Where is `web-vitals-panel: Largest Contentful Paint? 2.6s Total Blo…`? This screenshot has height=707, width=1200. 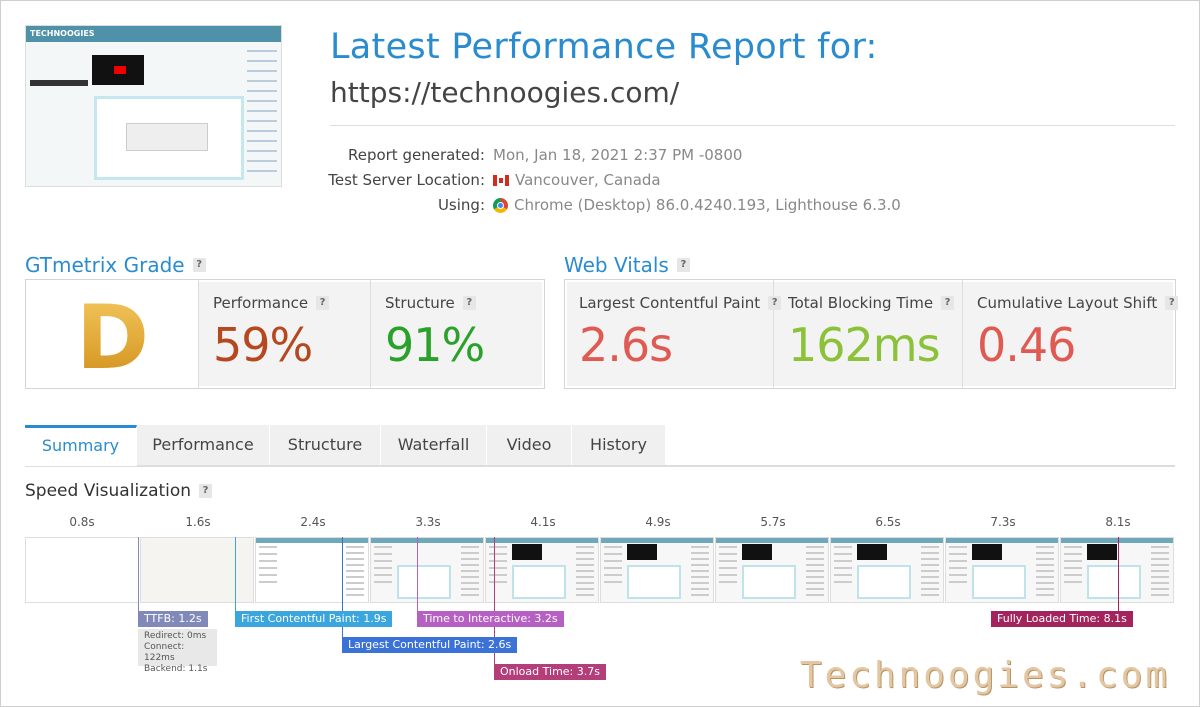
web-vitals-panel: Largest Contentful Paint? 2.6s Total Blo… is located at coordinates (871, 334).